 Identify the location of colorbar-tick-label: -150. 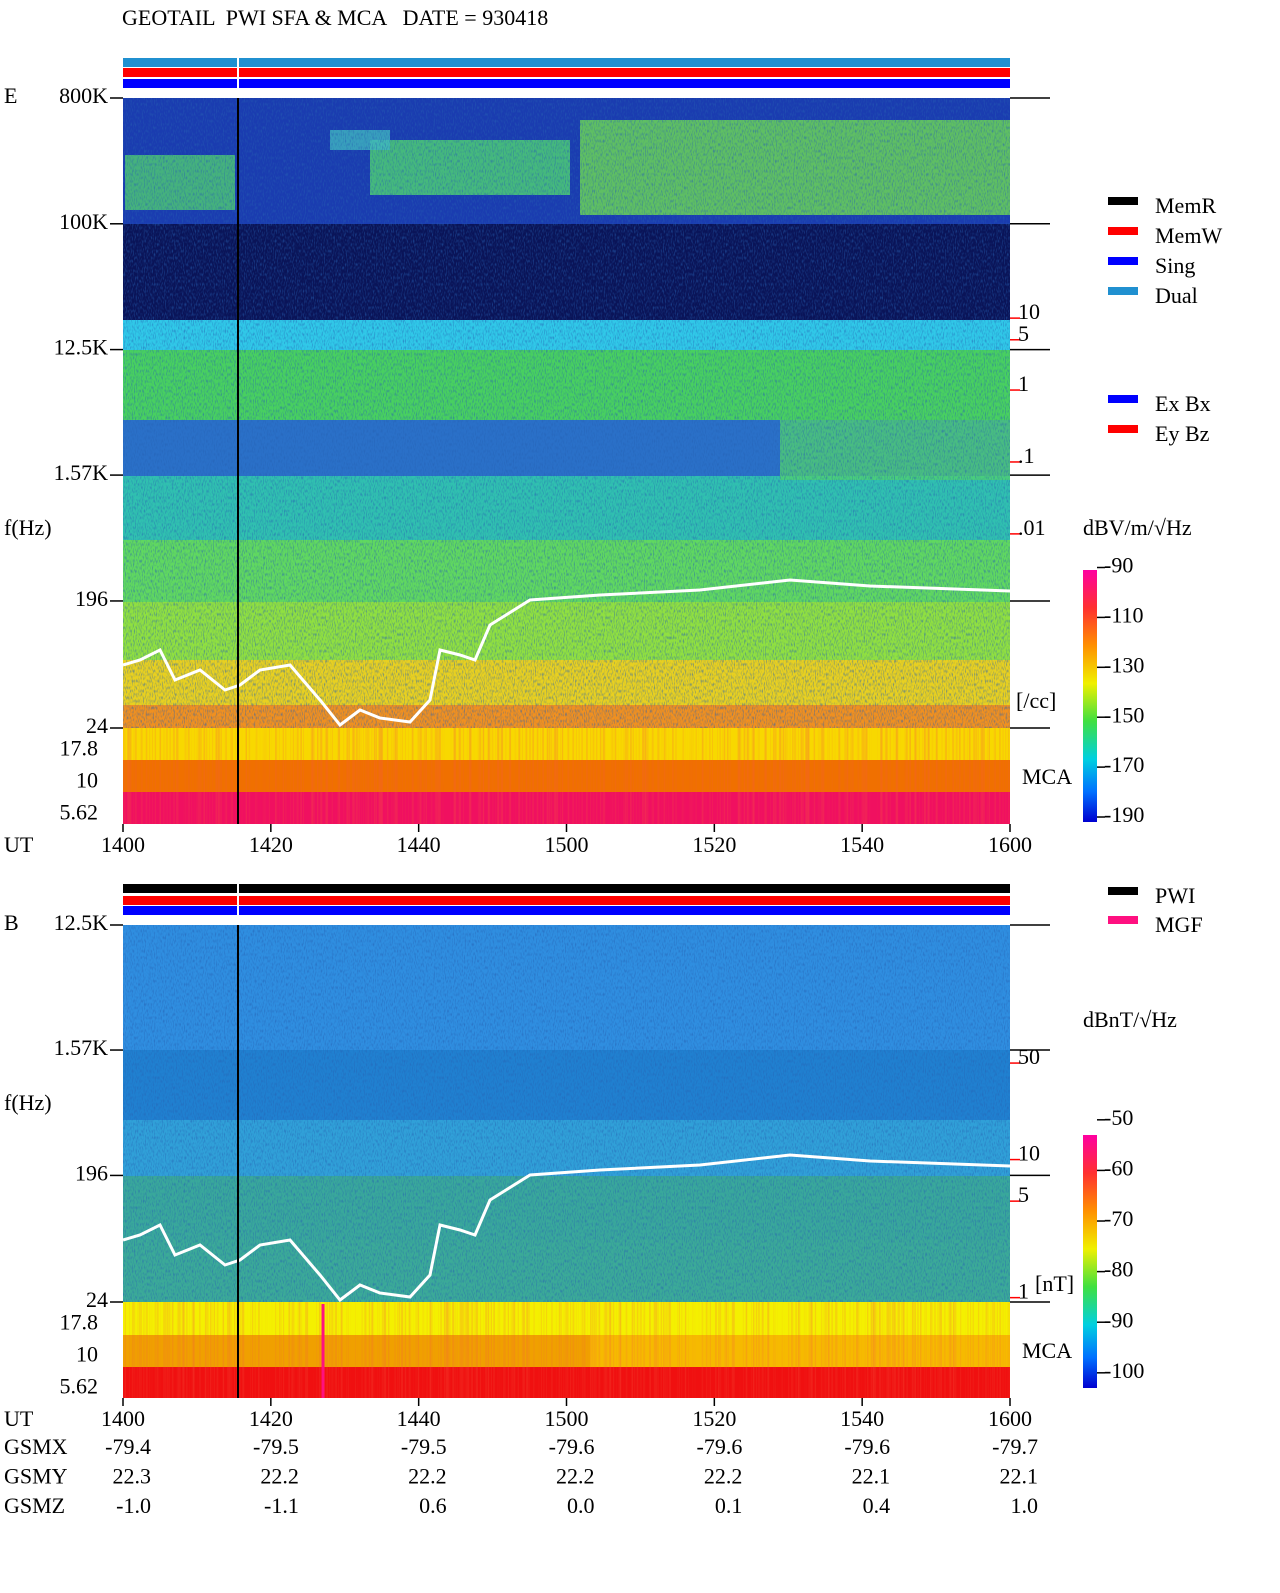
(1124, 714).